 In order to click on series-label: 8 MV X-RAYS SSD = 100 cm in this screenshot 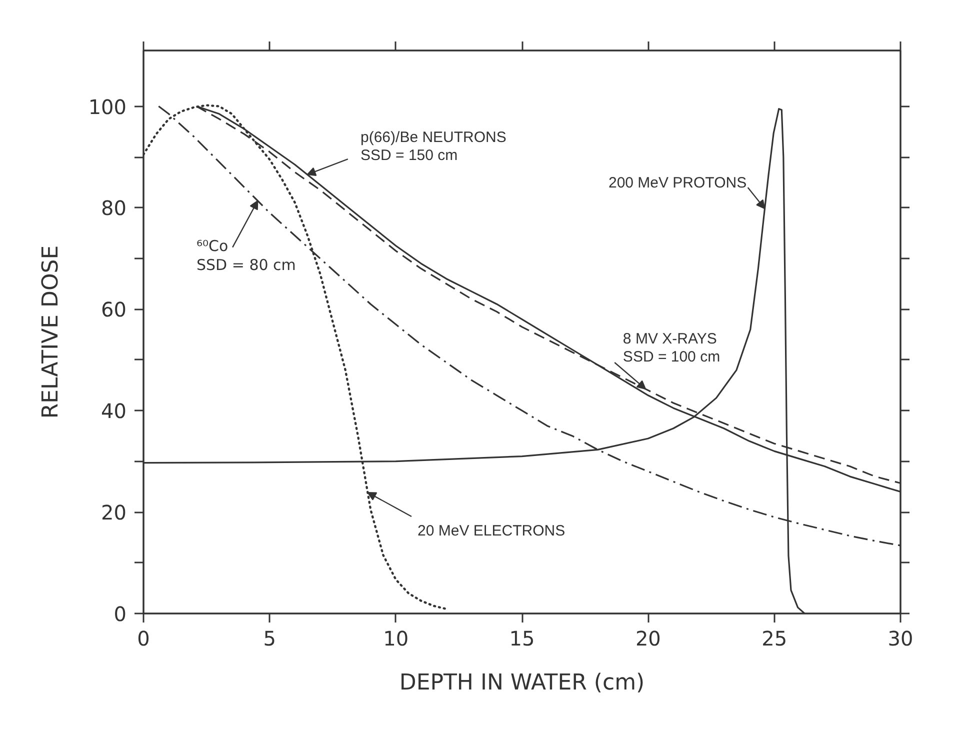, I will do `click(671, 348)`.